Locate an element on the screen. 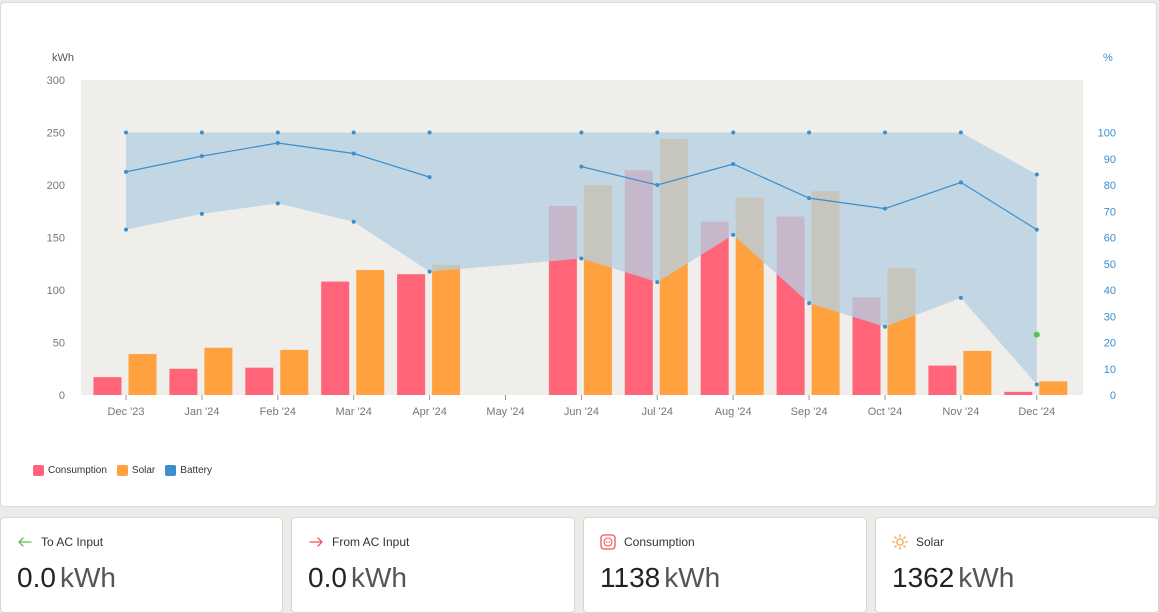  outlet-icon is located at coordinates (608, 542).